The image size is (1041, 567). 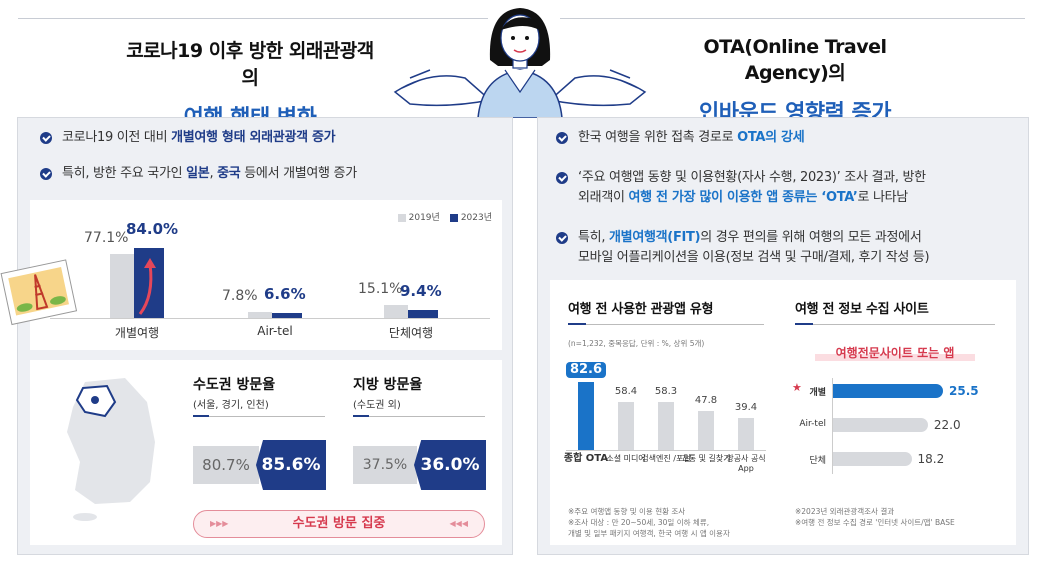 I want to click on local-rule, so click(x=419, y=416).